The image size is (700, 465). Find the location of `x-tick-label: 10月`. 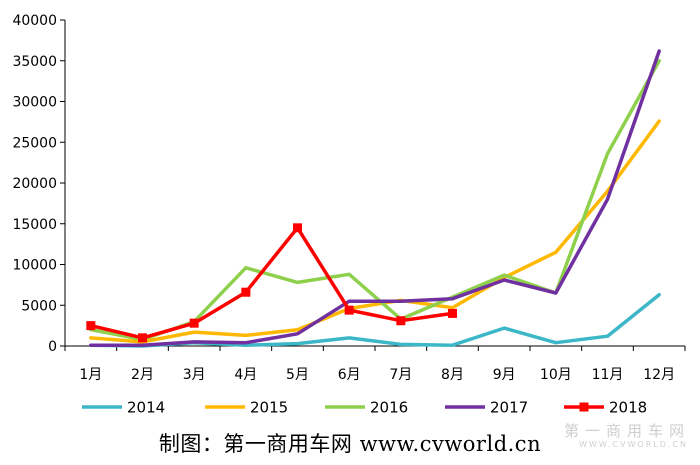

x-tick-label: 10月 is located at coordinates (556, 375).